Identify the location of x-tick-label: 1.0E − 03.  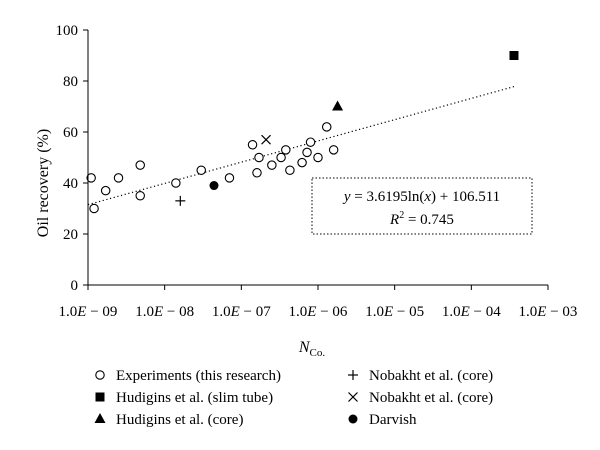
(548, 312).